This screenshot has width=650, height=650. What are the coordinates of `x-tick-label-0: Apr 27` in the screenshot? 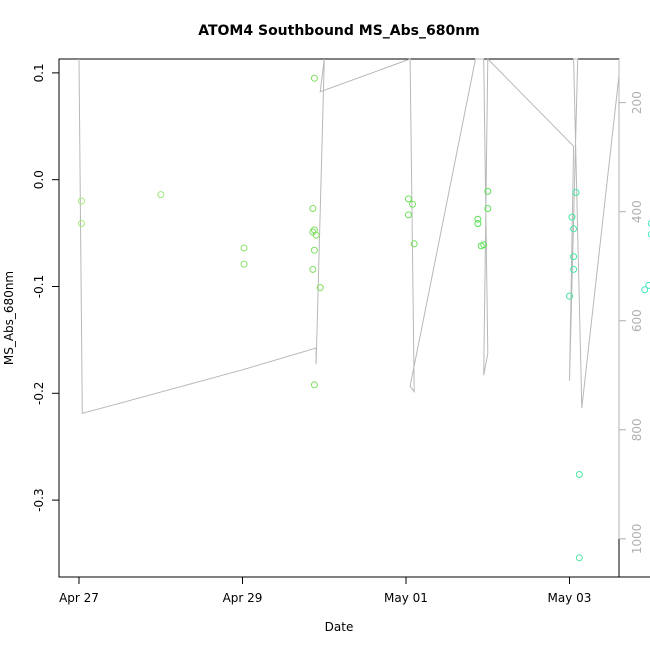 It's located at (79, 598).